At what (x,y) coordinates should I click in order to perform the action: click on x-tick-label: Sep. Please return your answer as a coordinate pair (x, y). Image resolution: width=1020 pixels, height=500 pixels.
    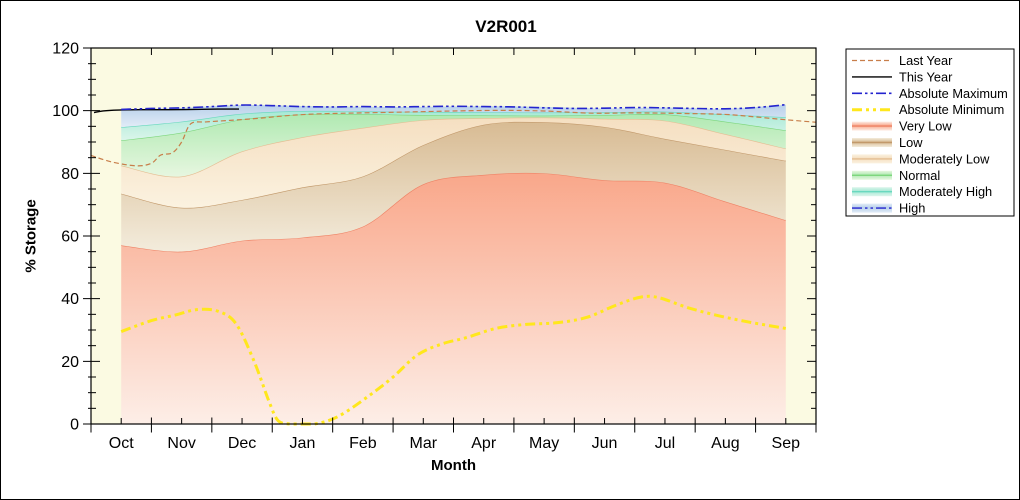
    Looking at the image, I should click on (786, 443).